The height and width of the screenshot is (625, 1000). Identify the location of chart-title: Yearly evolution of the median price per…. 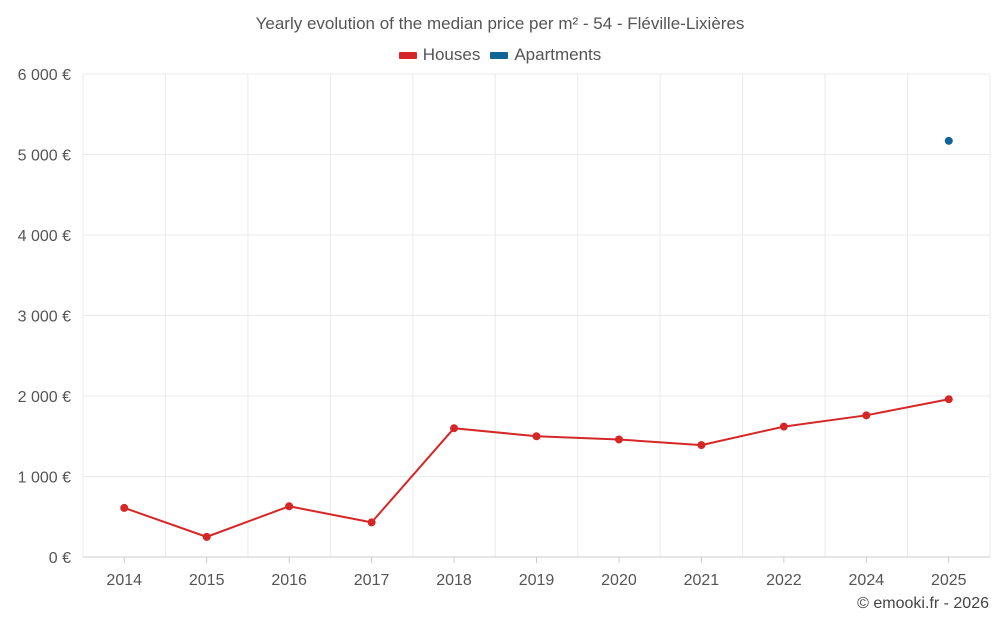
(500, 23).